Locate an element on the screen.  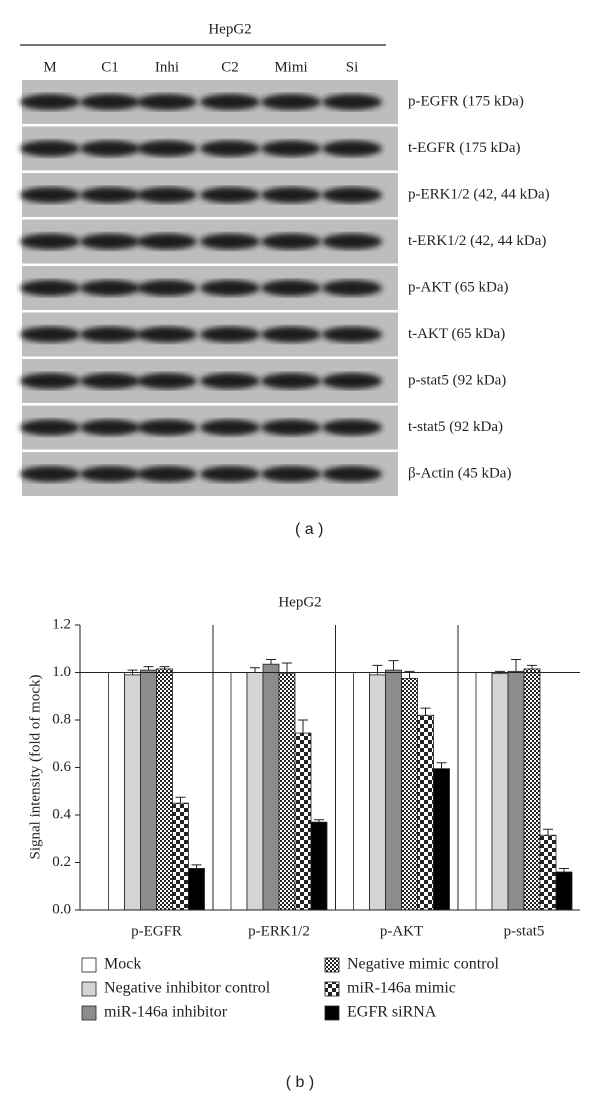
x-tick-label: p-AKT is located at coordinates (401, 931).